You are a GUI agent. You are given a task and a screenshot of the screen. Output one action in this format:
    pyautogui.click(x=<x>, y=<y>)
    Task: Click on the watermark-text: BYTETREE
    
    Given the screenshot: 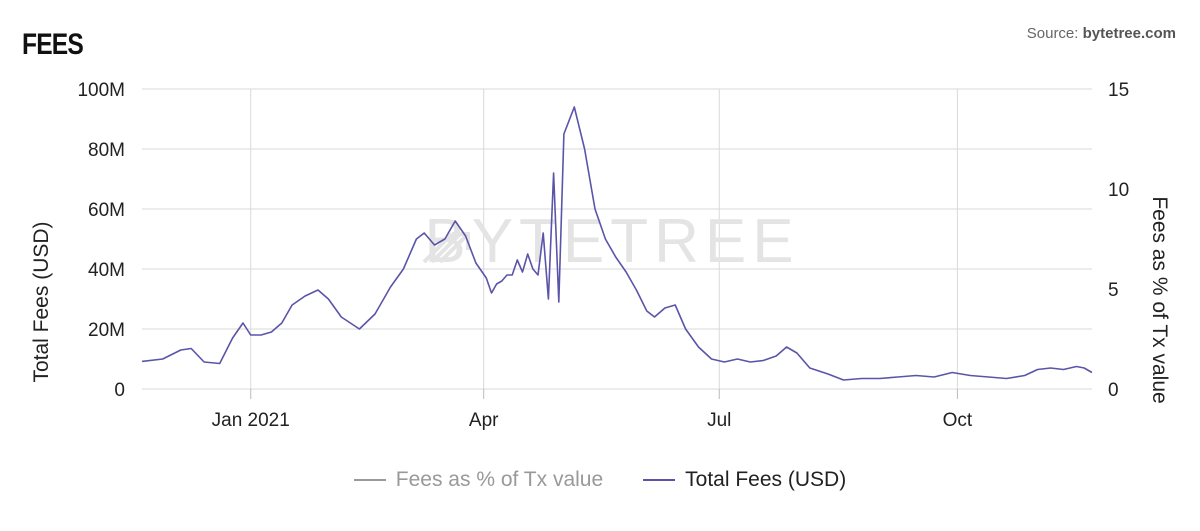 What is the action you would take?
    pyautogui.click(x=611, y=241)
    